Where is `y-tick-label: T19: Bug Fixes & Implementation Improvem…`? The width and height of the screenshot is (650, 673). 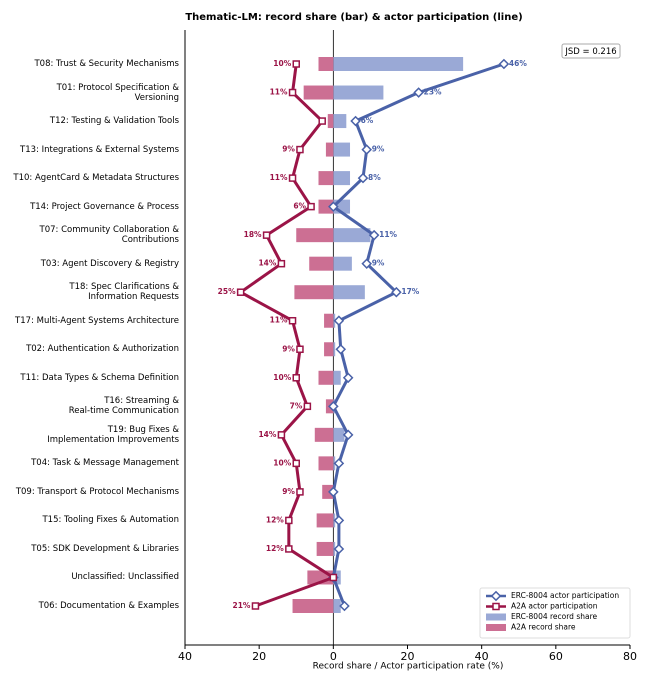
y-tick-label: T19: Bug Fixes & Implementation Improvem… is located at coordinates (113, 434).